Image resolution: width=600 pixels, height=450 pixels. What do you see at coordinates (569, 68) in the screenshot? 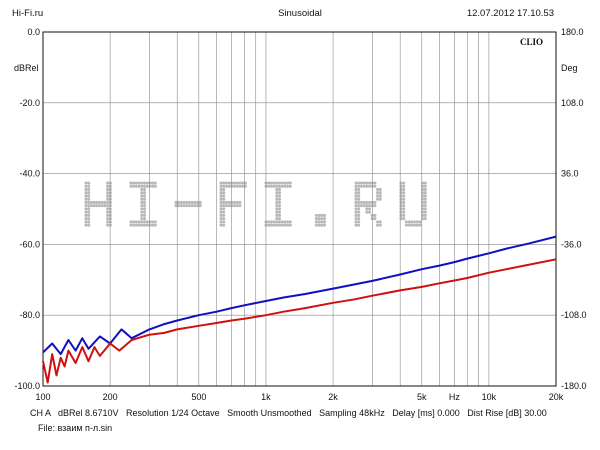
I see `y2-axis-label: Deg` at bounding box center [569, 68].